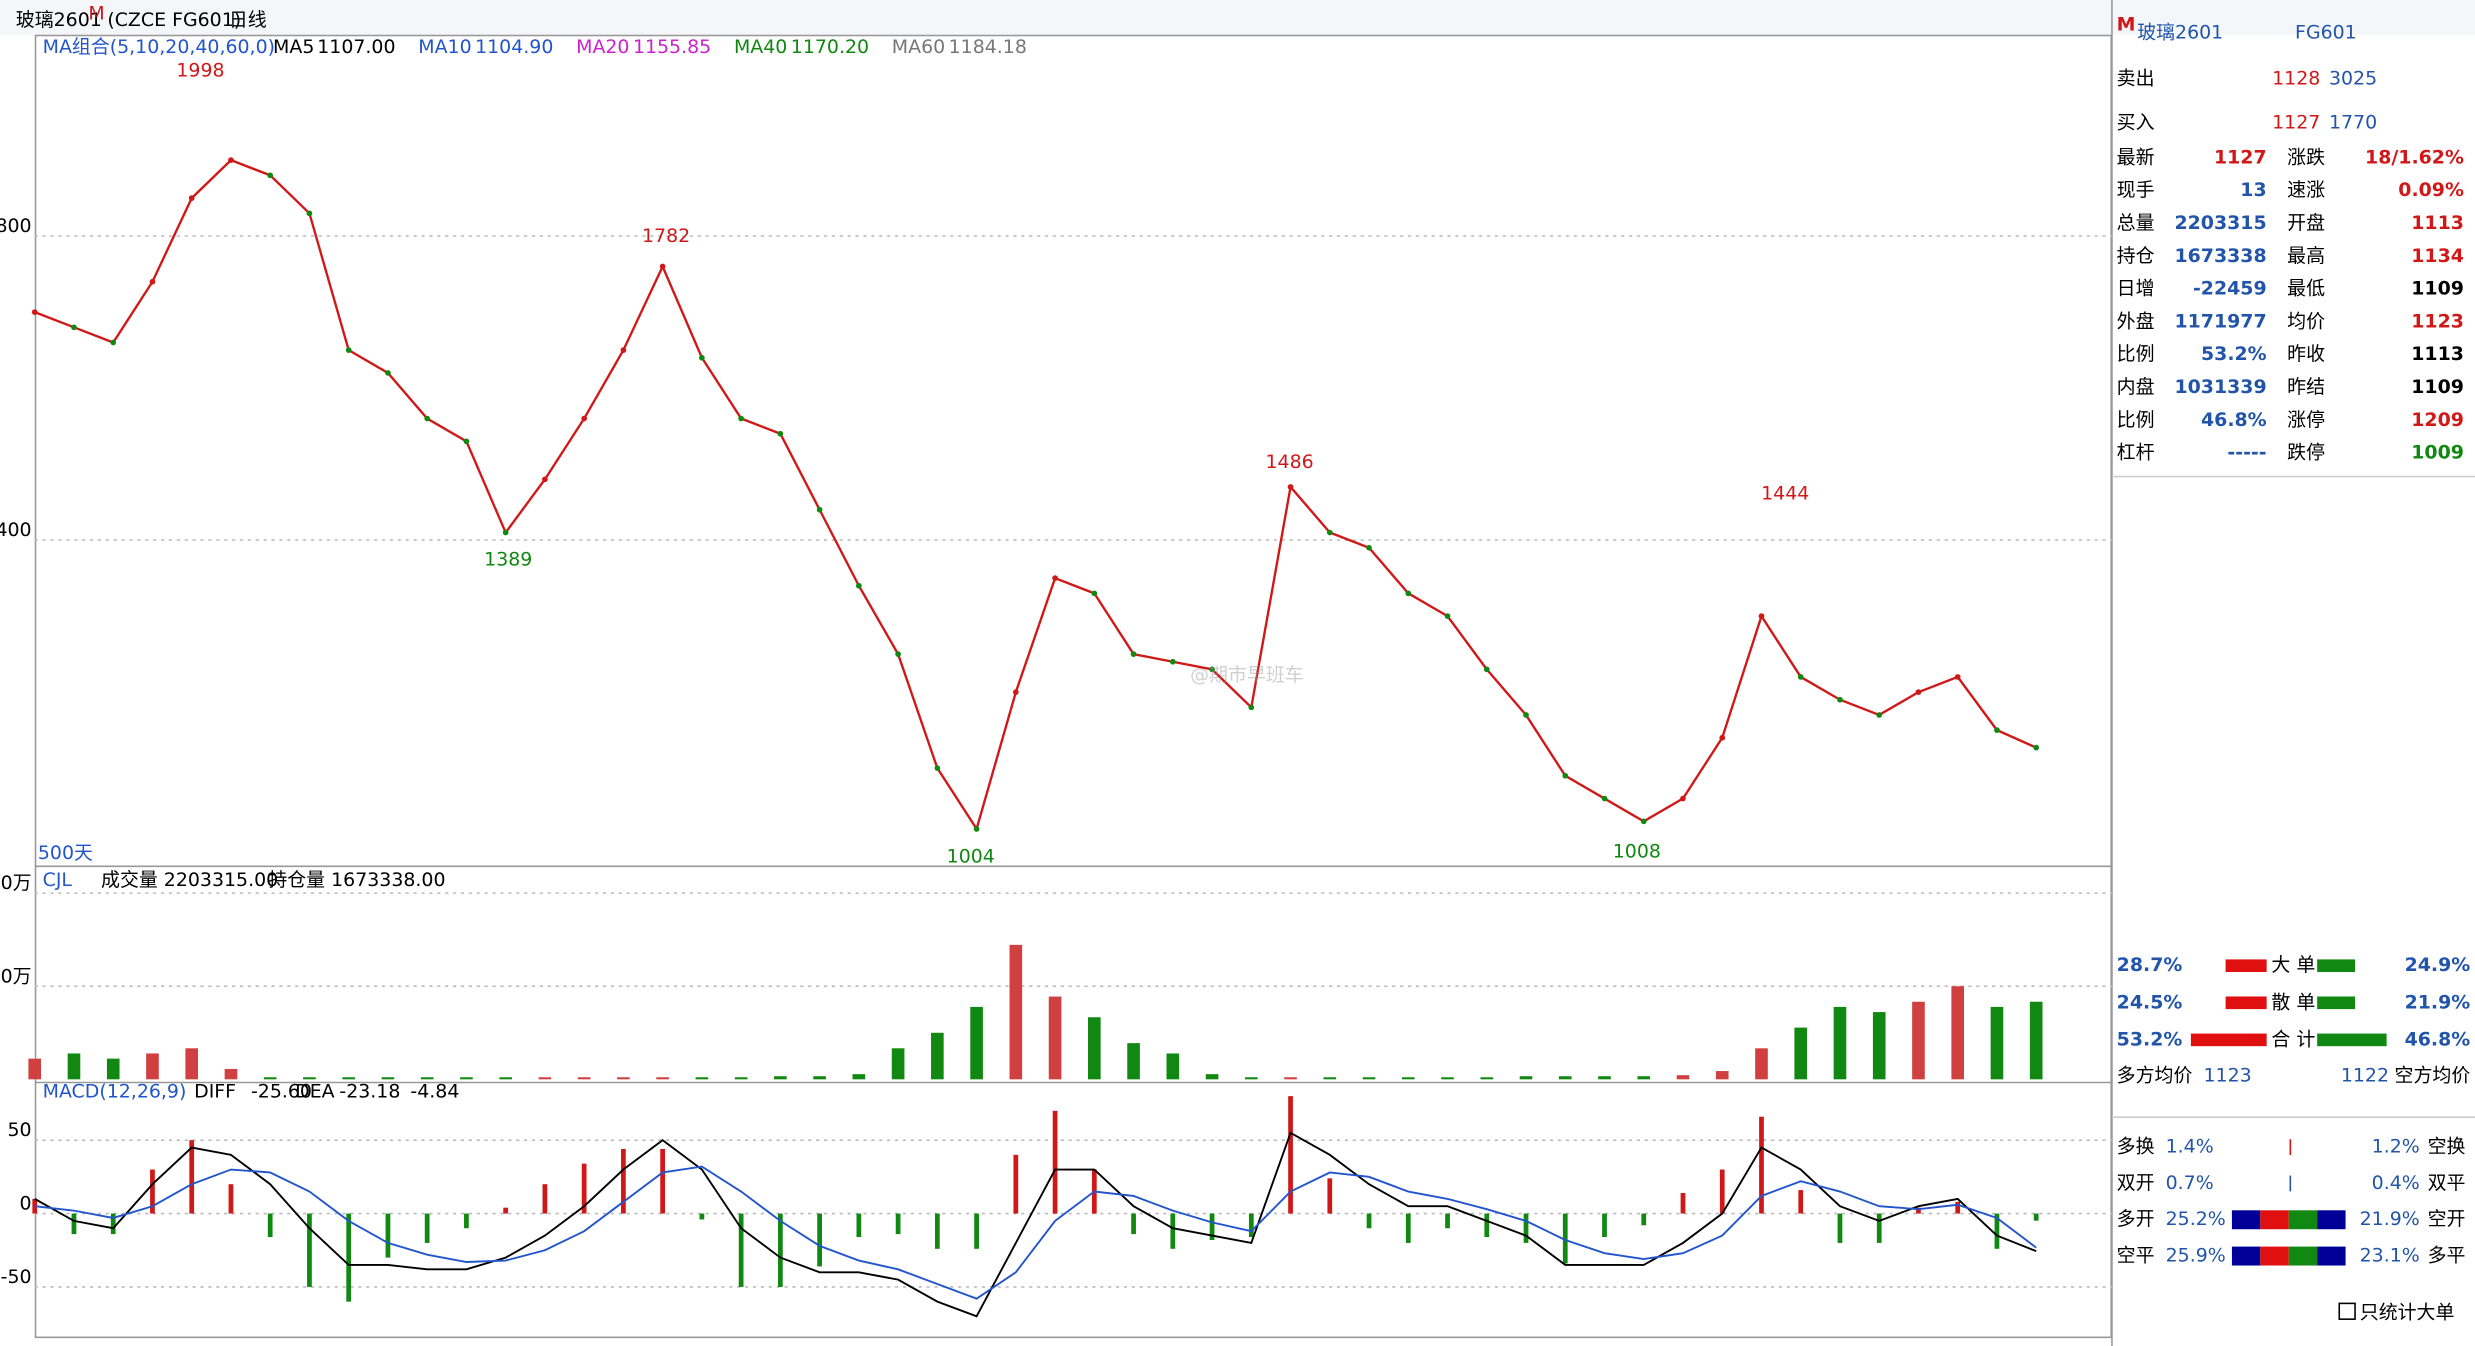 This screenshot has width=2475, height=1346. I want to click on macd-value: -25.60, so click(281, 1091).